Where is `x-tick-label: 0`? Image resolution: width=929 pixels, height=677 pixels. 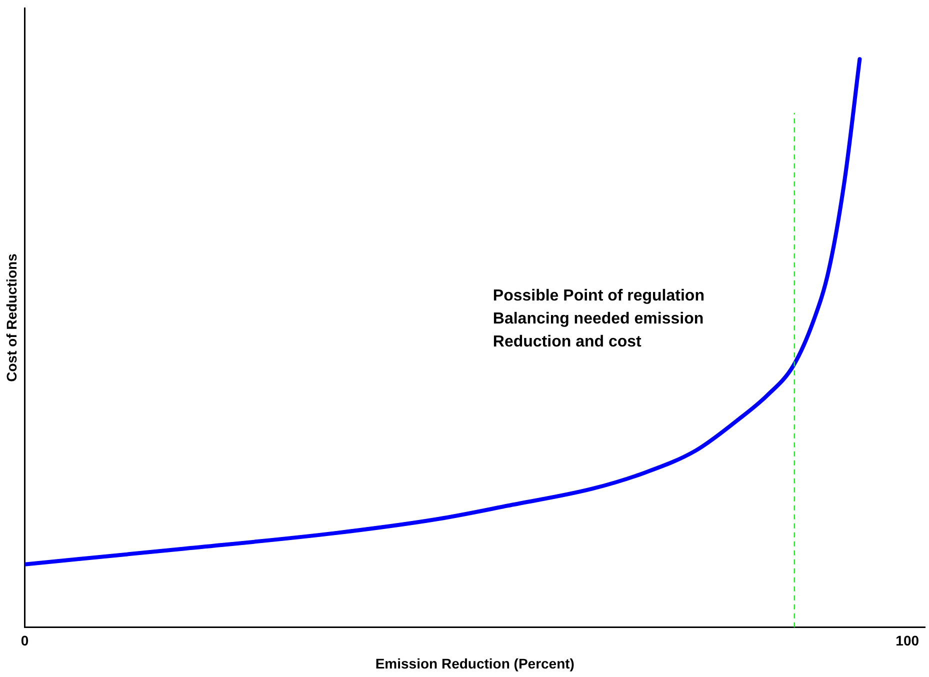
x-tick-label: 0 is located at coordinates (24, 640).